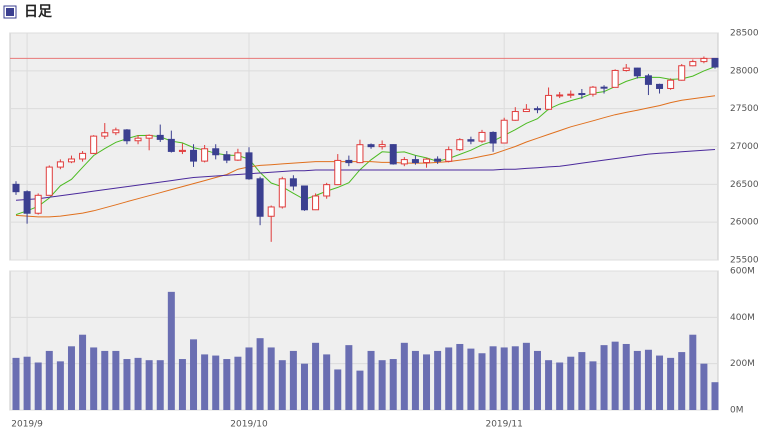 The width and height of the screenshot is (764, 432). What do you see at coordinates (365, 175) in the screenshot?
I see `moving-average-line` at bounding box center [365, 175].